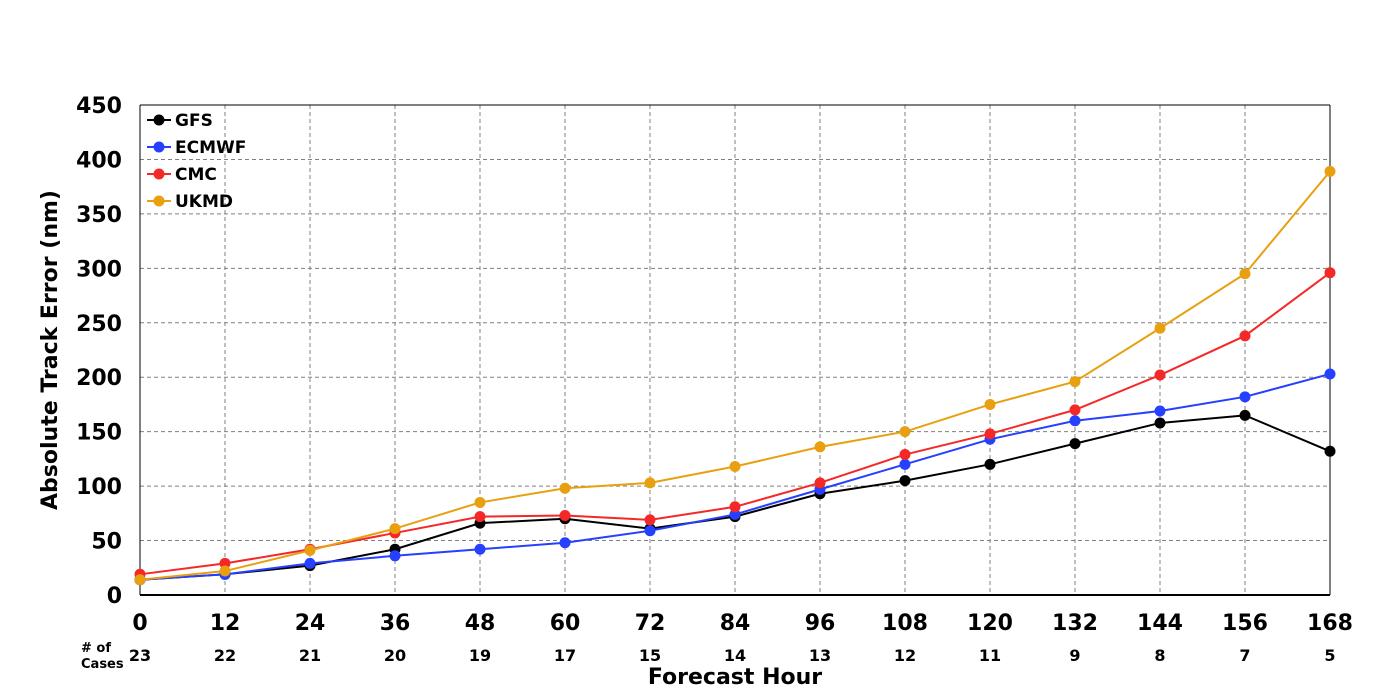  I want to click on case-count-label: 15, so click(650, 655).